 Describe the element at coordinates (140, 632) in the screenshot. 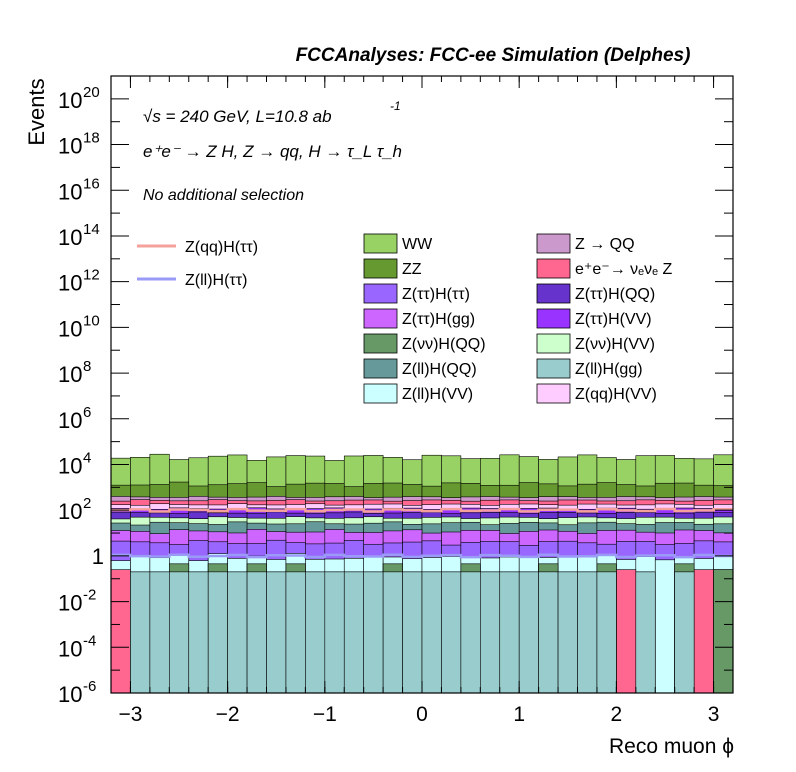

I see `bar-z-ll-h-gg--bin-1` at that location.